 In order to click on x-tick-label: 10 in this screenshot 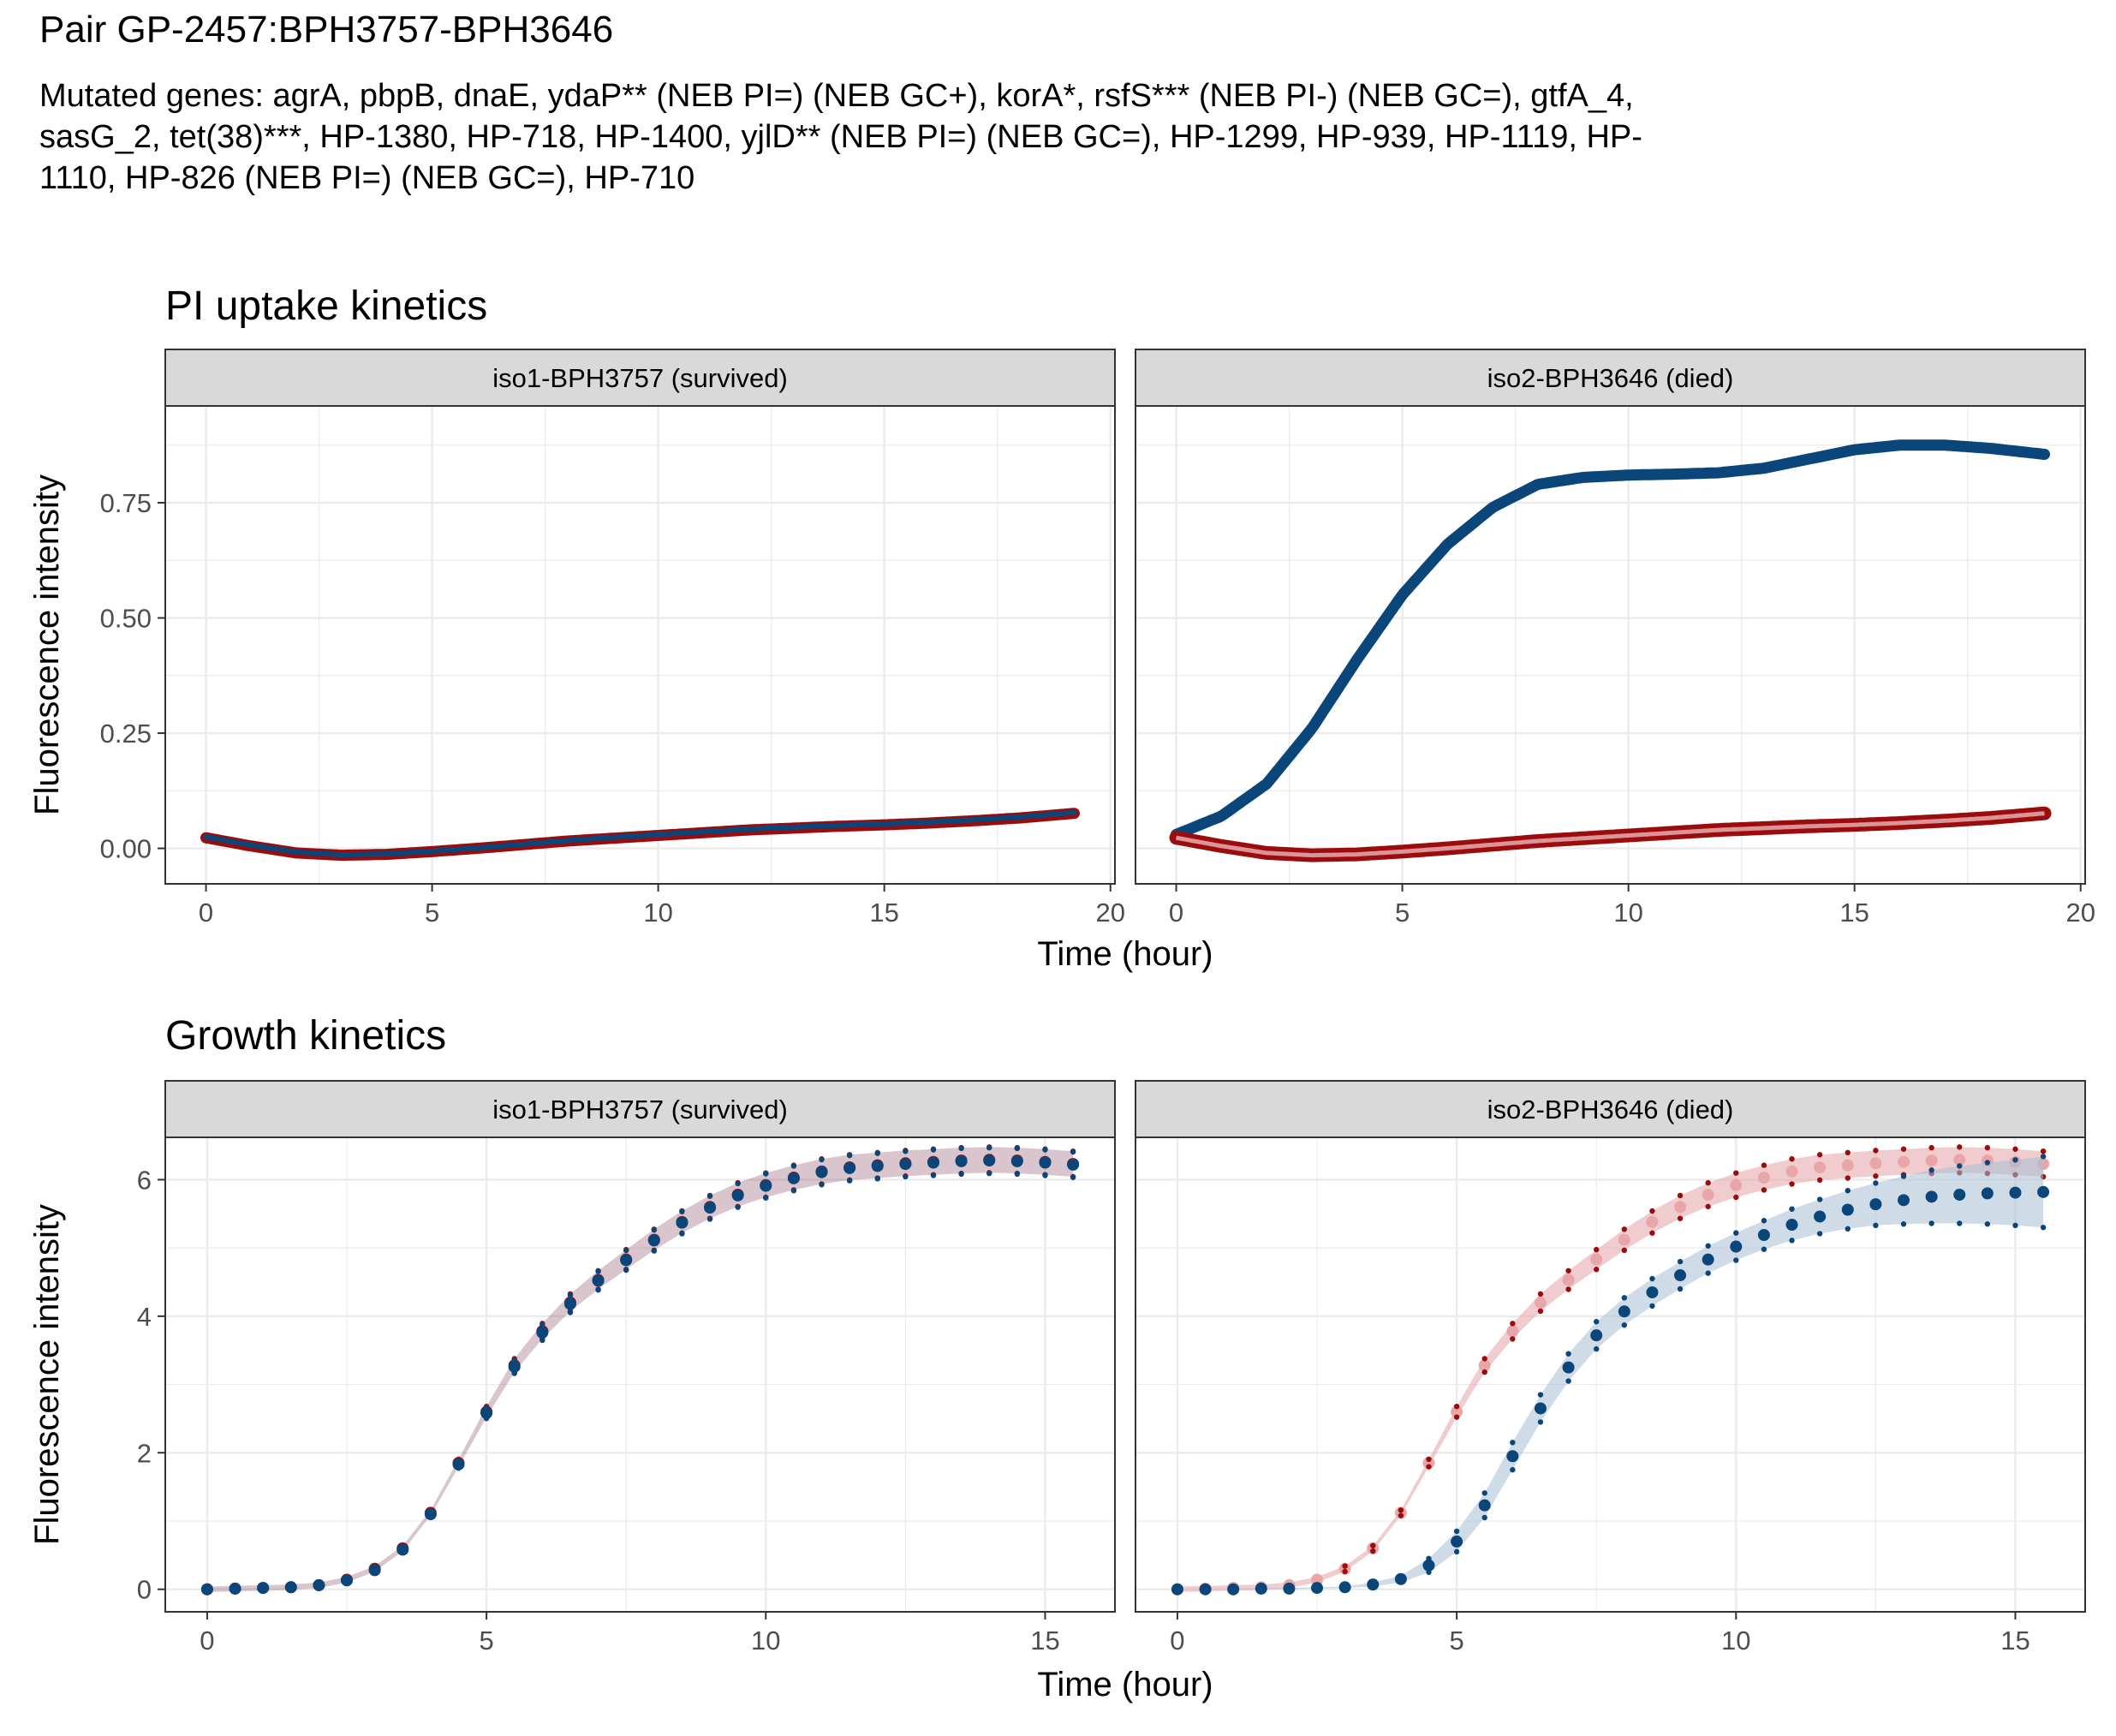, I will do `click(765, 1640)`.